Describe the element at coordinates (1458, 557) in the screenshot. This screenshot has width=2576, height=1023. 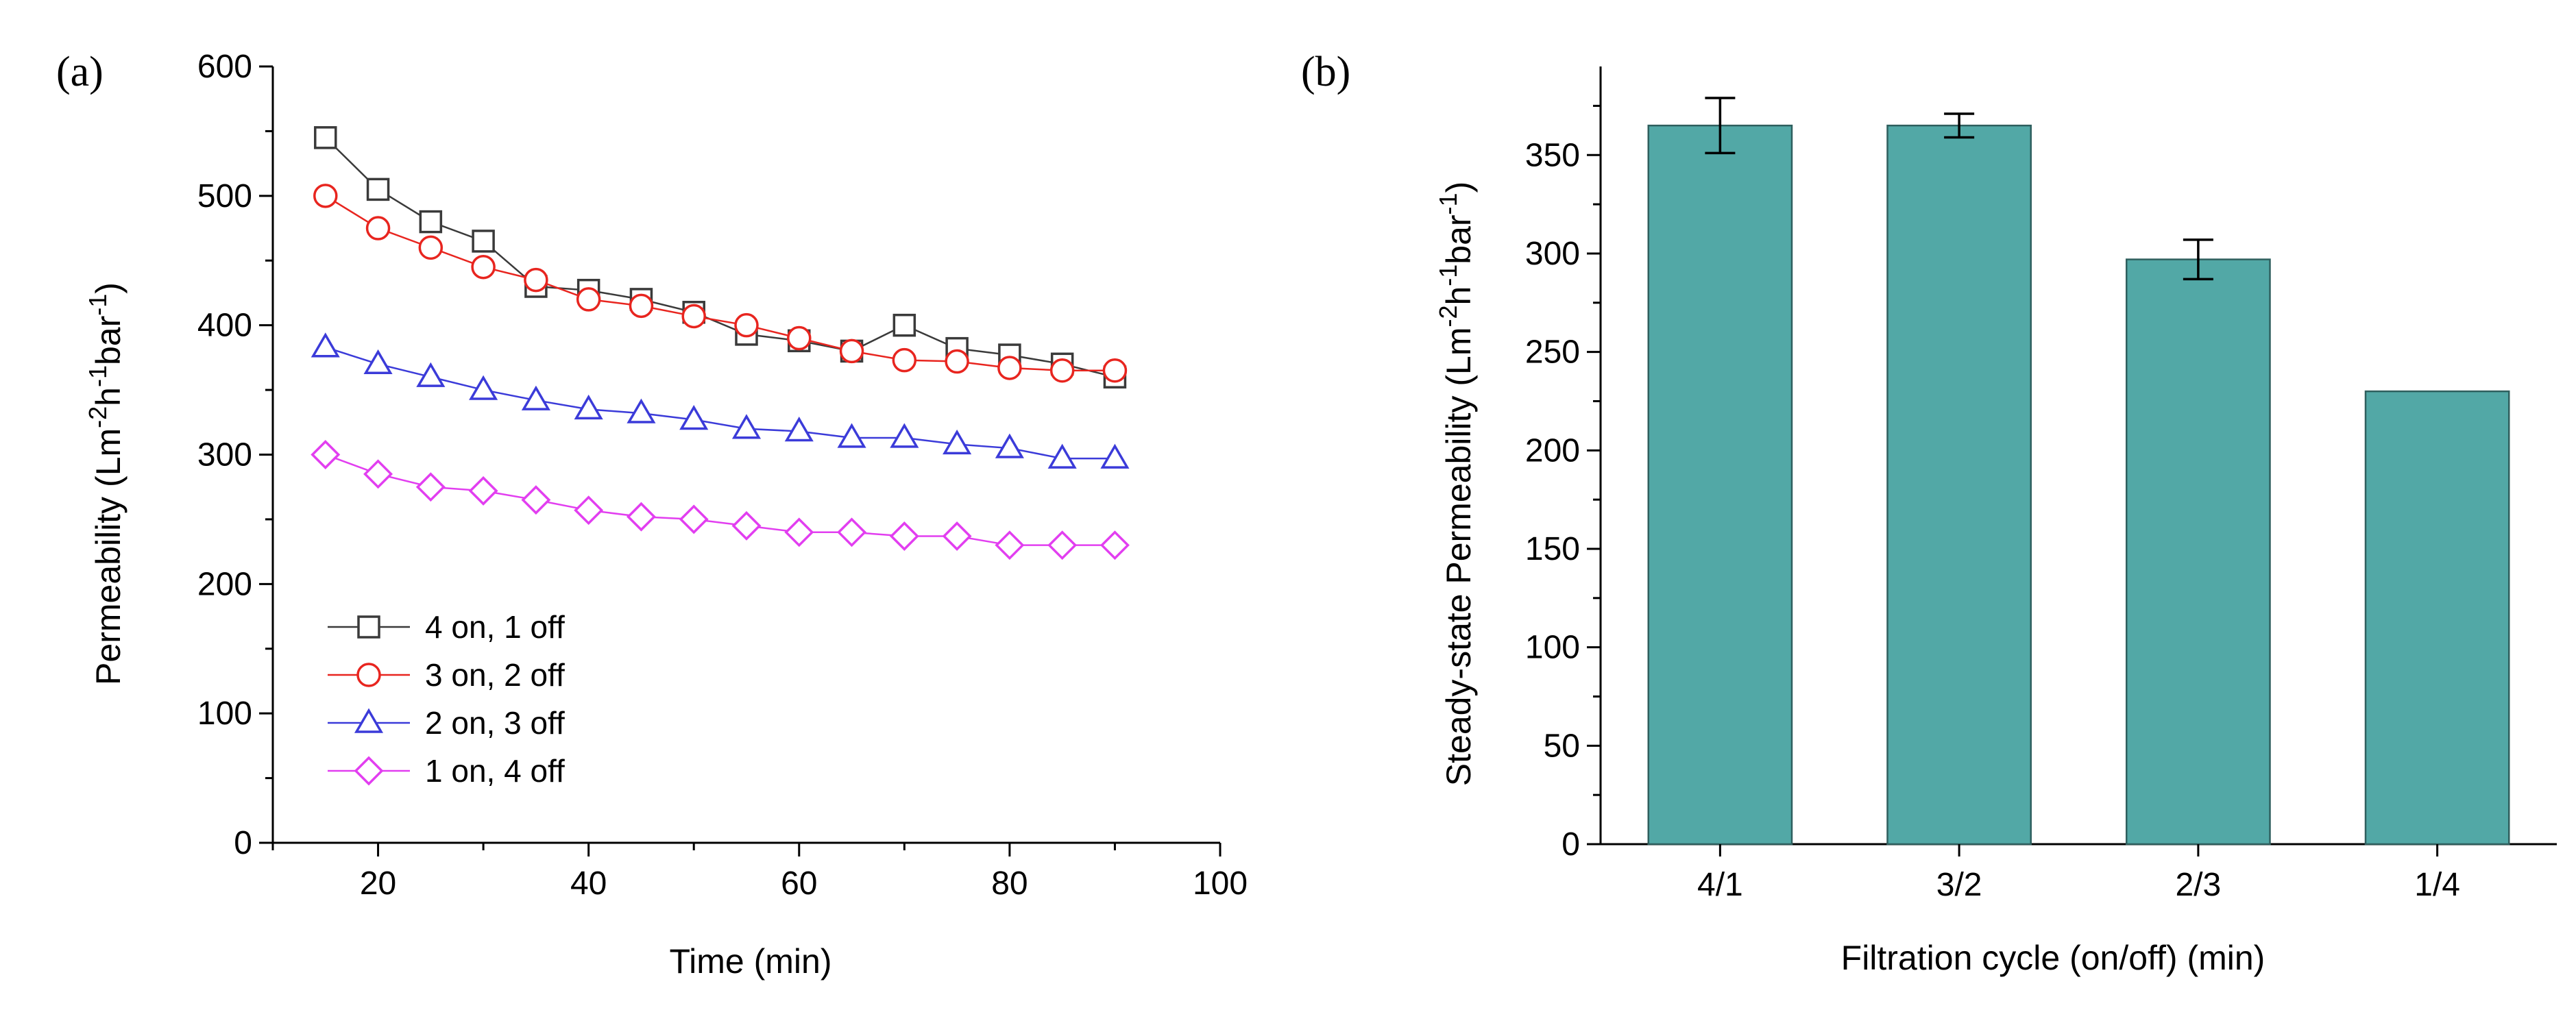
I see `y-axis-title-part: Steady-state Permeability (Lm` at that location.